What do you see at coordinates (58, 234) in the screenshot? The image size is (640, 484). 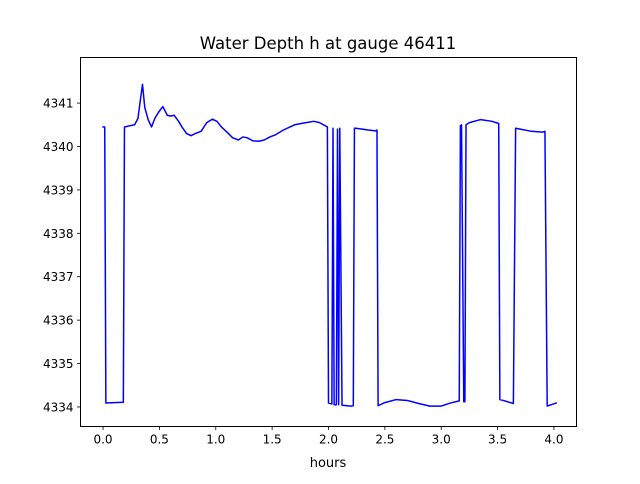 I see `y-tick-label: 4338` at bounding box center [58, 234].